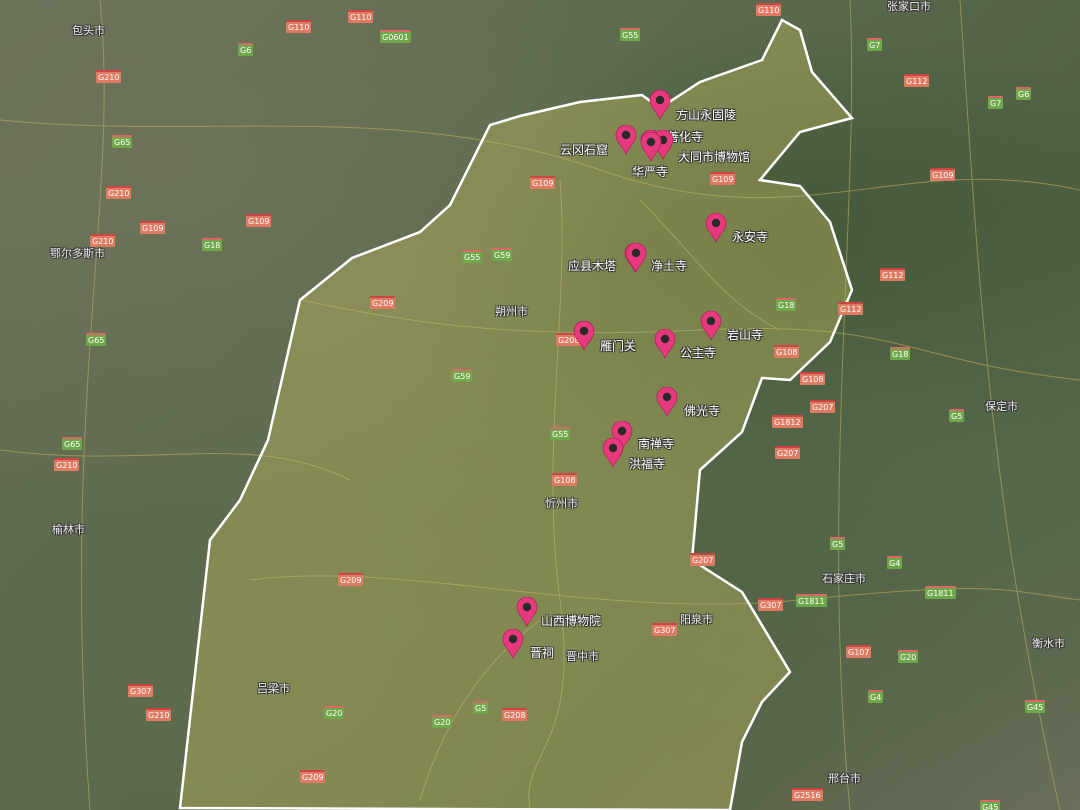 This screenshot has width=1080, height=810. I want to click on road-shield: G107, so click(859, 651).